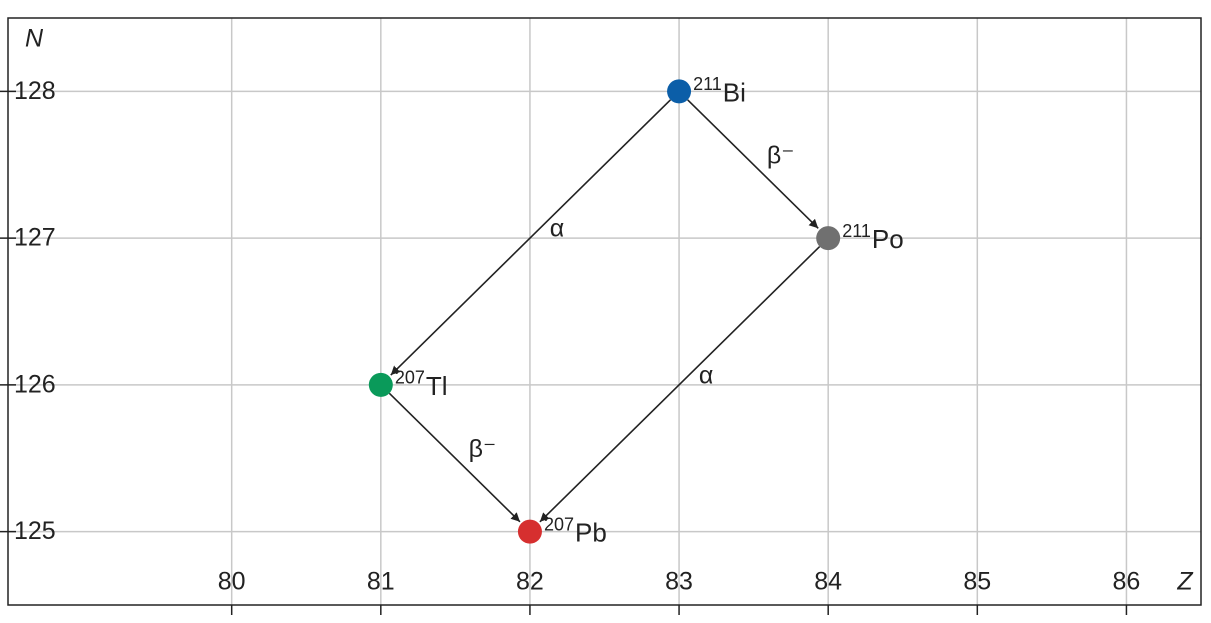 This screenshot has width=1211, height=623. Describe the element at coordinates (437, 386) in the screenshot. I see `nuclide-symbol: Tl` at that location.